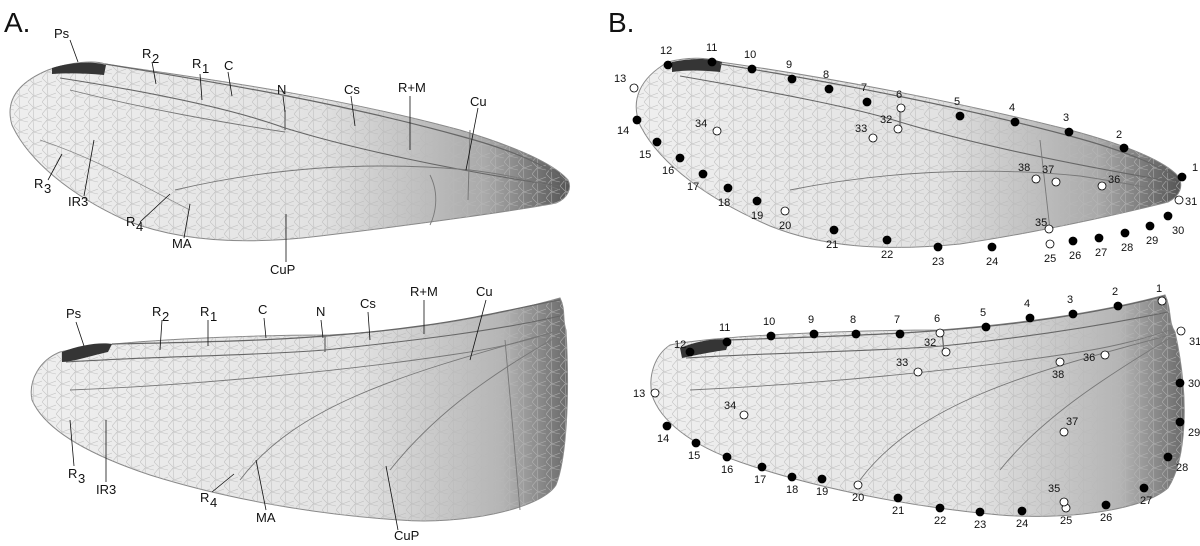 The image size is (1200, 546). I want to click on fw-landmark-2-filled, so click(1124, 148).